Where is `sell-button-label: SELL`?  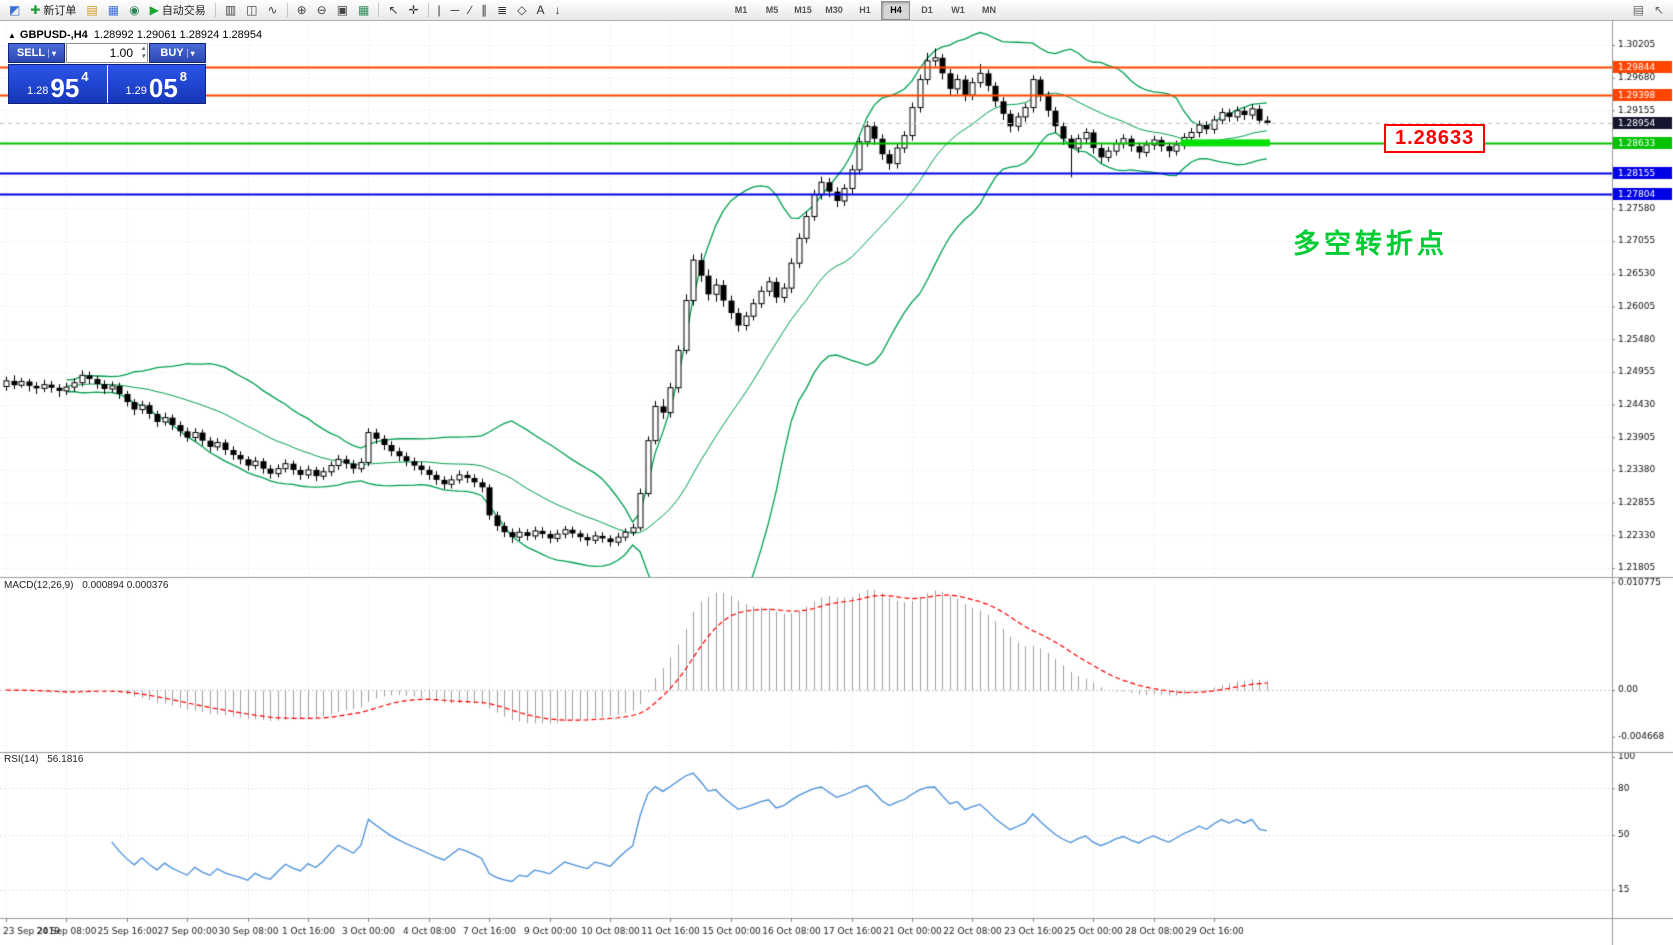
sell-button-label: SELL is located at coordinates (31, 53).